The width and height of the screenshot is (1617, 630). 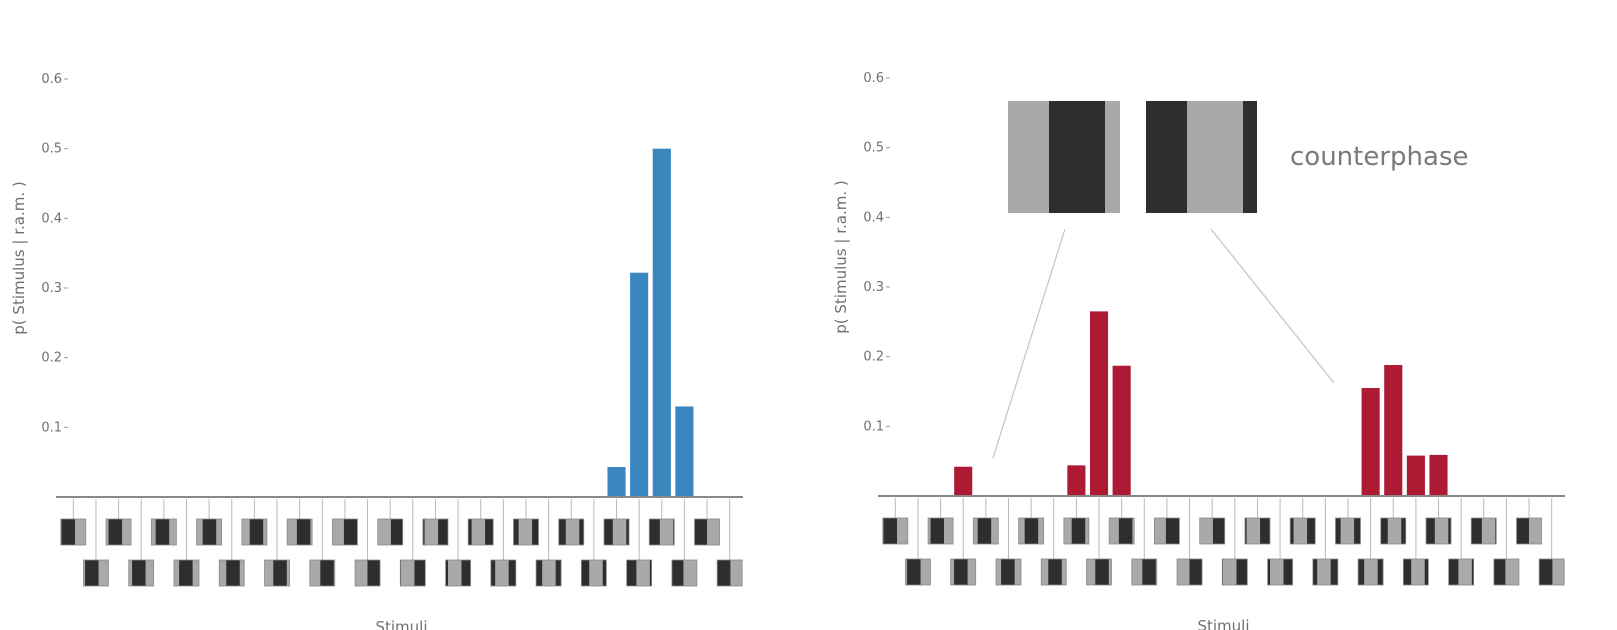 I want to click on left-y-axis: 0.1 0.2 0.3 0.4 0.5 0.6, so click(x=54, y=253).